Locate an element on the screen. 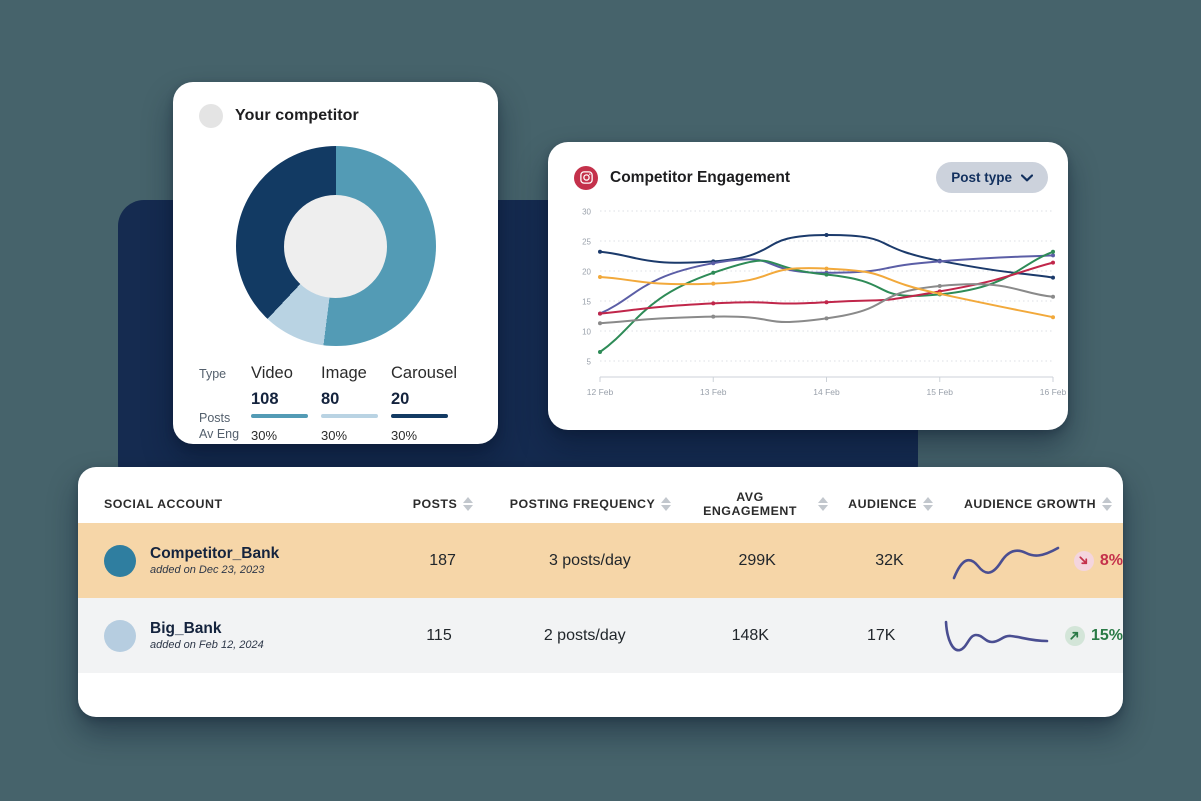  chevron-down-icon is located at coordinates (1027, 177).